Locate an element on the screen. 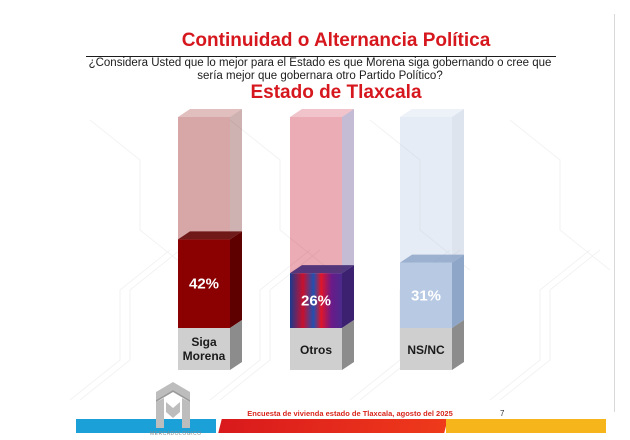 Image resolution: width=630 pixels, height=440 pixels. data-label: 31% is located at coordinates (426, 295).